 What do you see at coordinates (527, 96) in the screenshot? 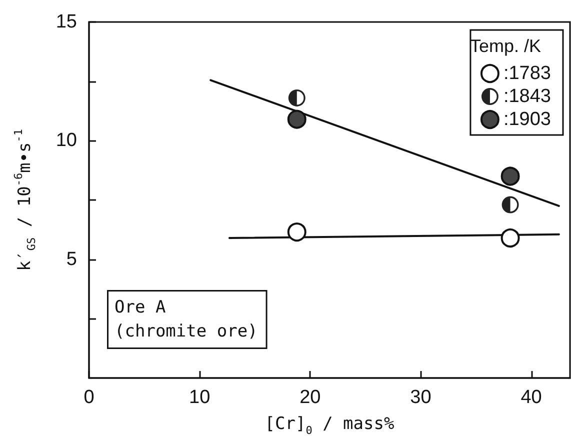
I see `legend-label: :1843` at bounding box center [527, 96].